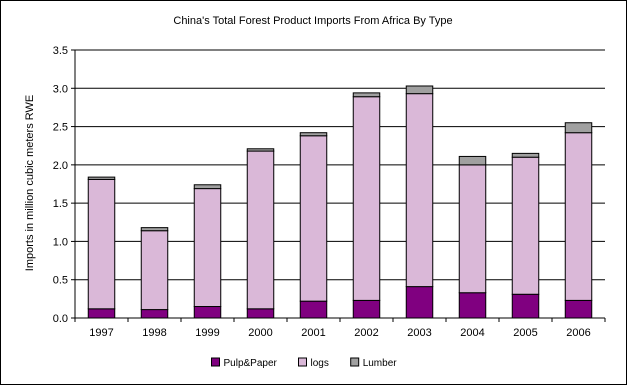  I want to click on x-tick-label: 2004, so click(472, 333).